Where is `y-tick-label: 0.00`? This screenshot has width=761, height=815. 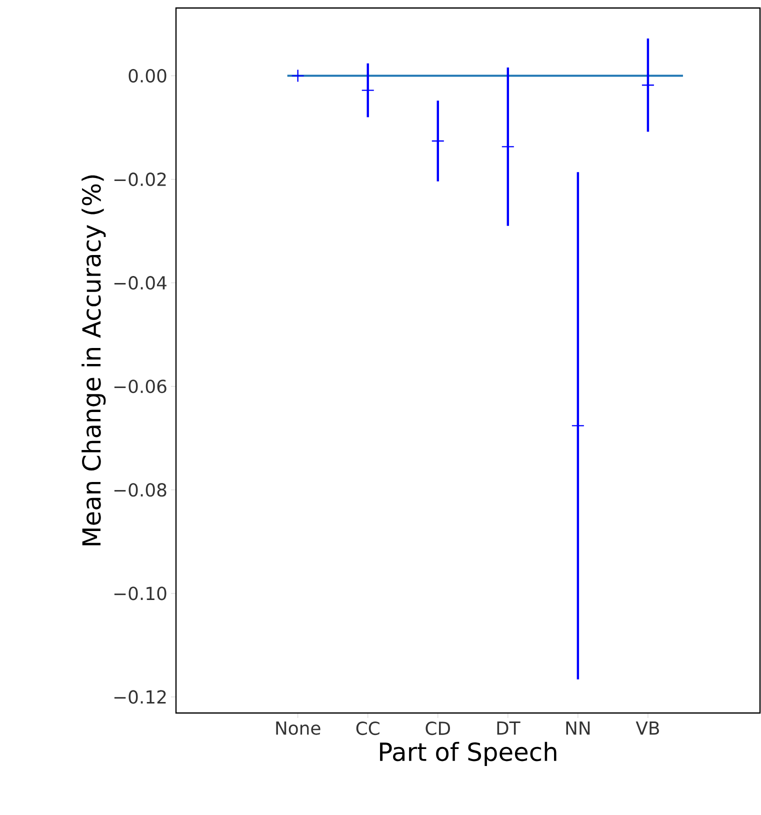 y-tick-label: 0.00 is located at coordinates (147, 76).